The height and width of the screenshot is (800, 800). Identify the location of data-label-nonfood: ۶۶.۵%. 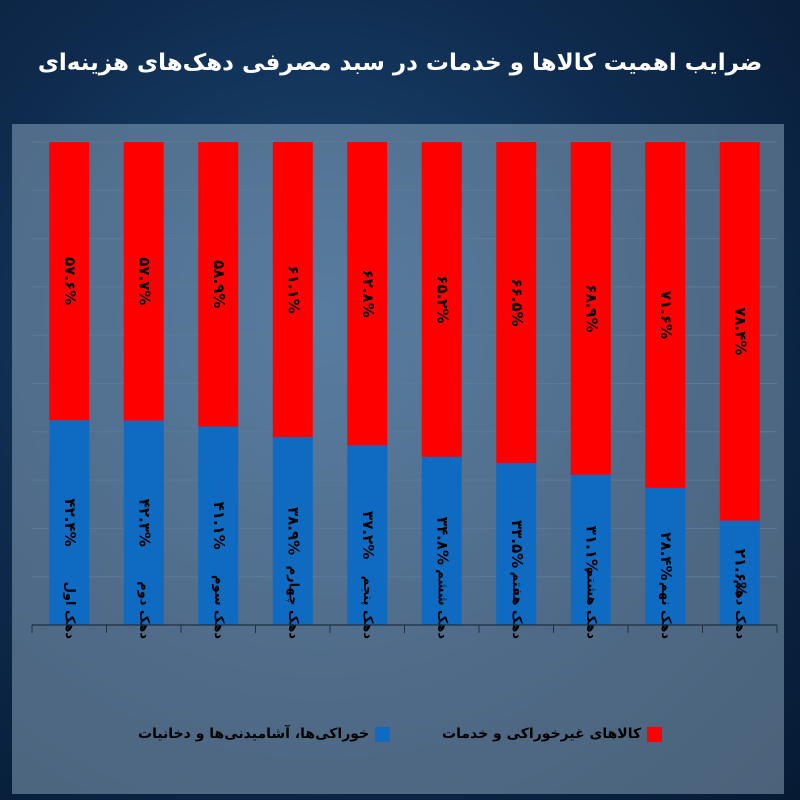
(517, 302).